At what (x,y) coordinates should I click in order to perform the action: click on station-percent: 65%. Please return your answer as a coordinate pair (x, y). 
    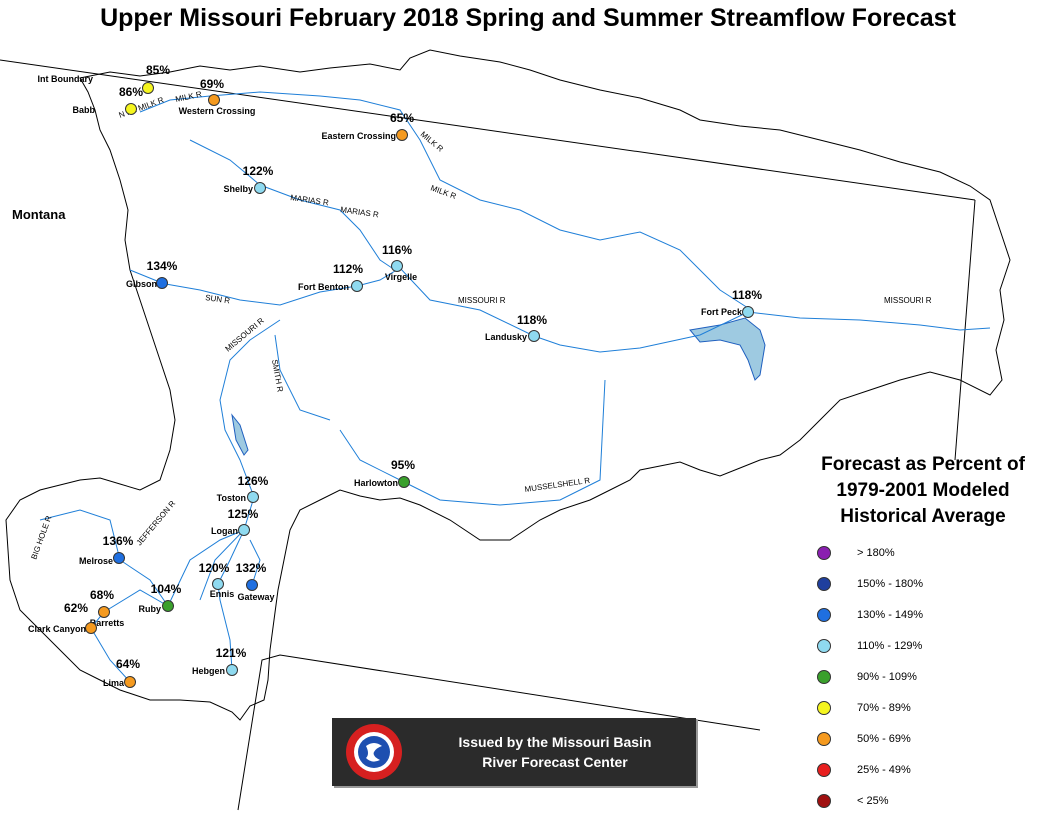
    Looking at the image, I should click on (402, 118).